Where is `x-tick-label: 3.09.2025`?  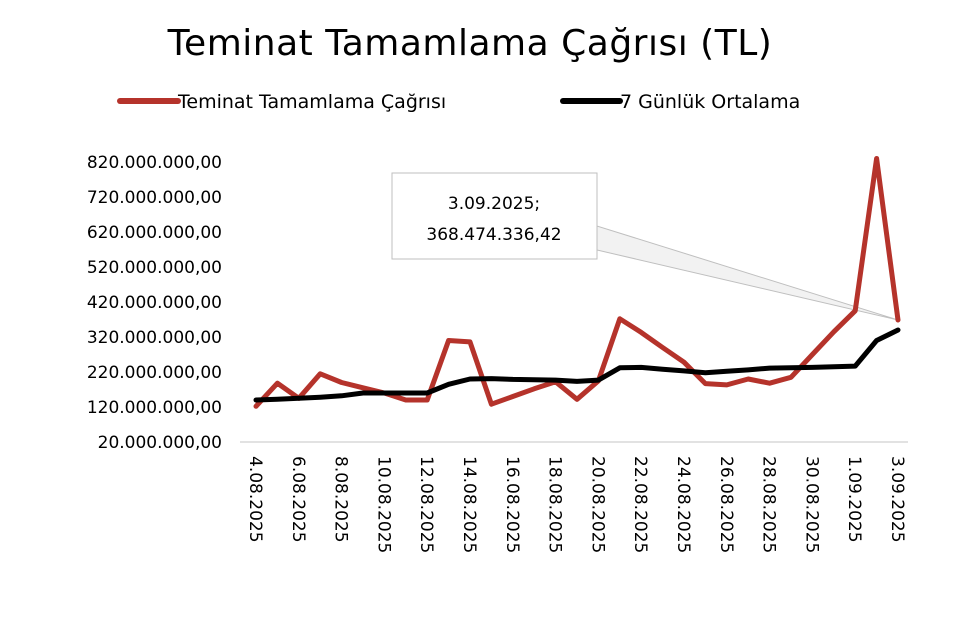
x-tick-label: 3.09.2025 is located at coordinates (897, 499).